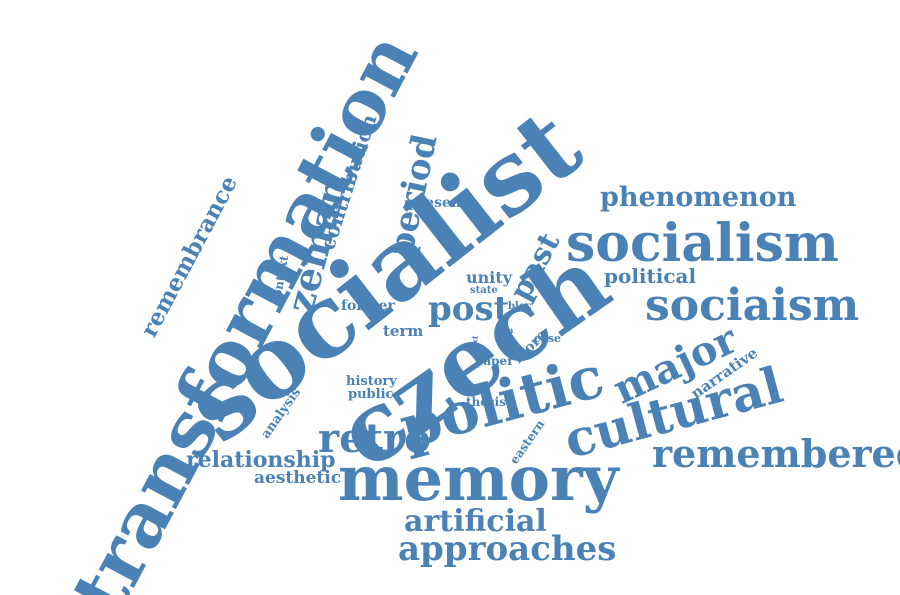 This screenshot has height=595, width=900. What do you see at coordinates (489, 277) in the screenshot?
I see `word-unity: unity` at bounding box center [489, 277].